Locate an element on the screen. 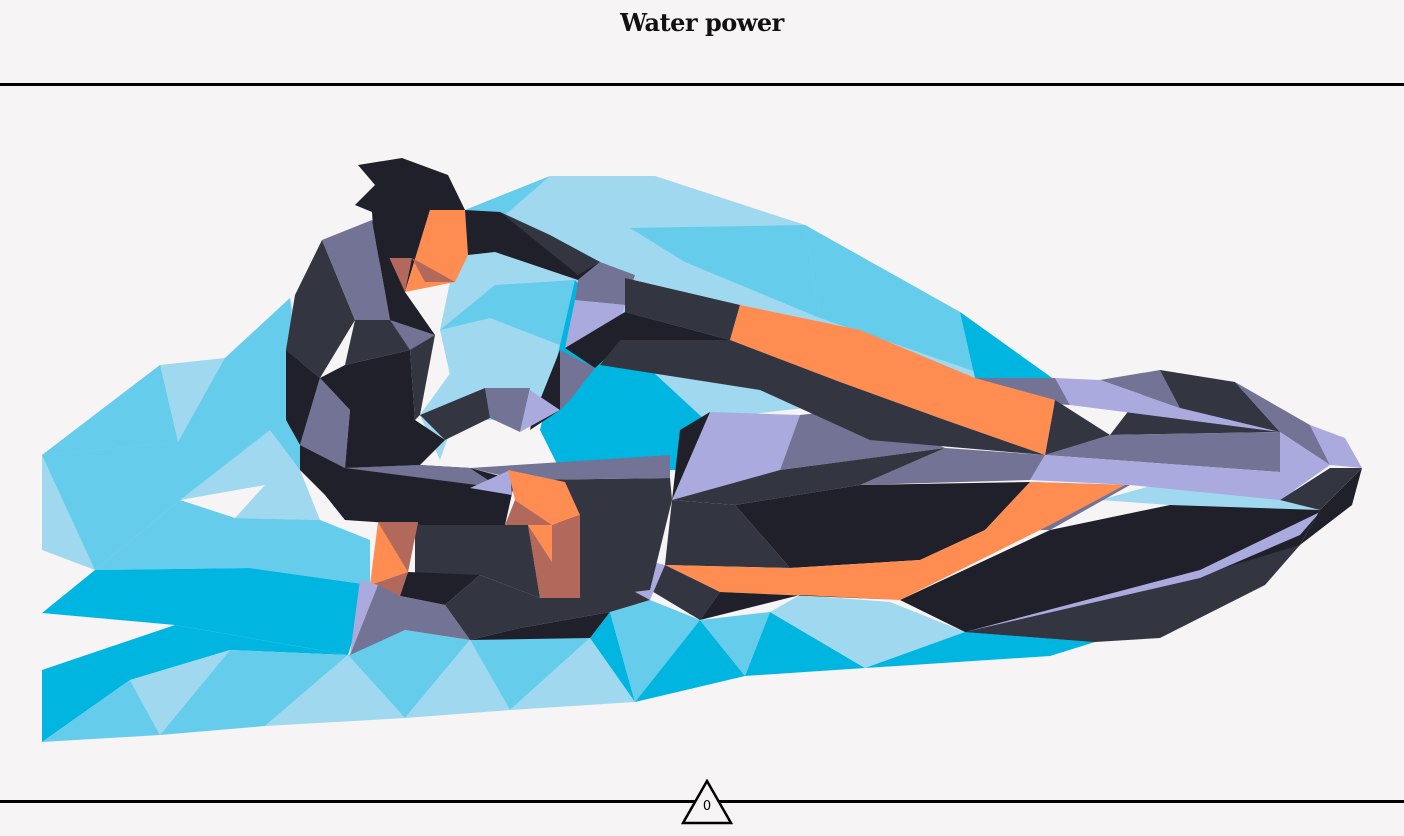  header: Water power is located at coordinates (702, 43).